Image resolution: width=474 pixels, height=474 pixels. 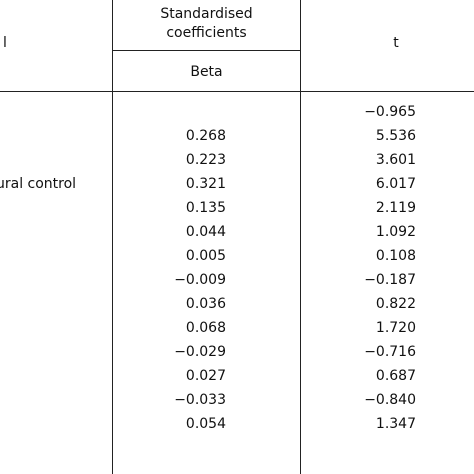 I want to click on table-row: 0.223 3.601, so click(x=237, y=160).